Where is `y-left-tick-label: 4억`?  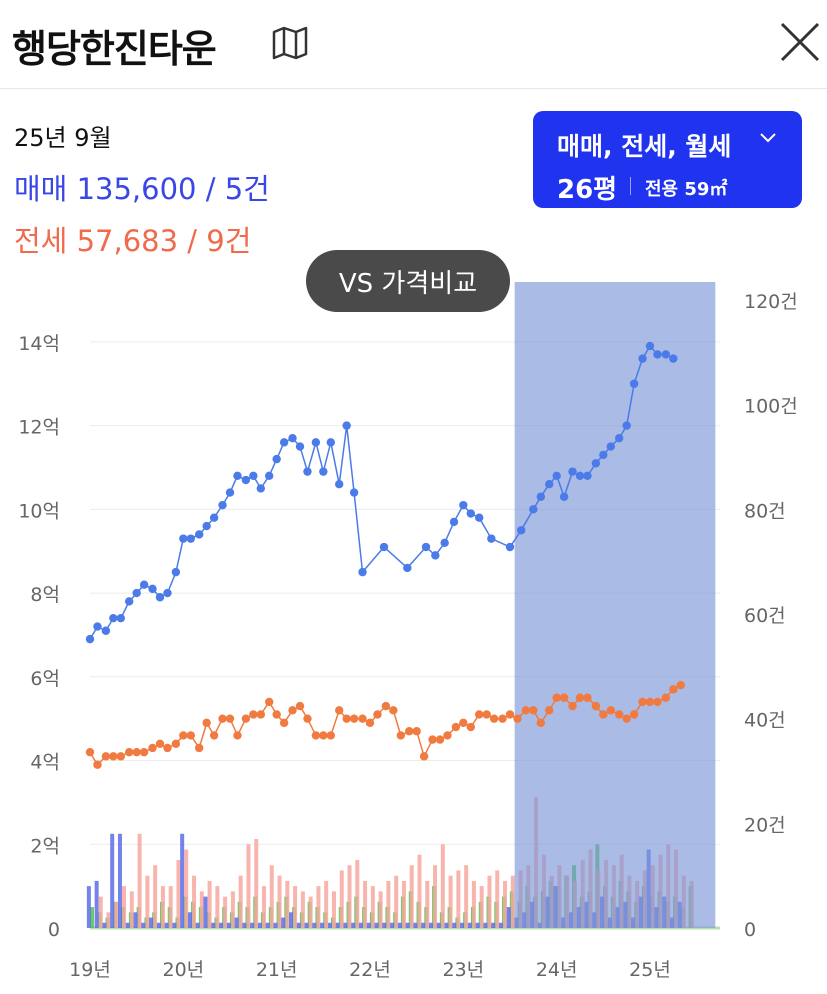
y-left-tick-label: 4억 is located at coordinates (45, 763).